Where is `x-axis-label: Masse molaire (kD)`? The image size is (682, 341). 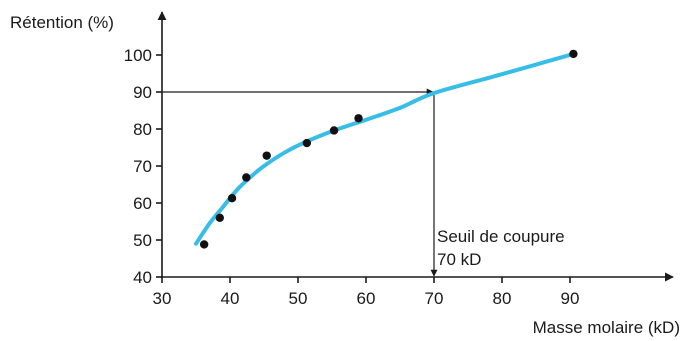 x-axis-label: Masse molaire (kD) is located at coordinates (606, 327).